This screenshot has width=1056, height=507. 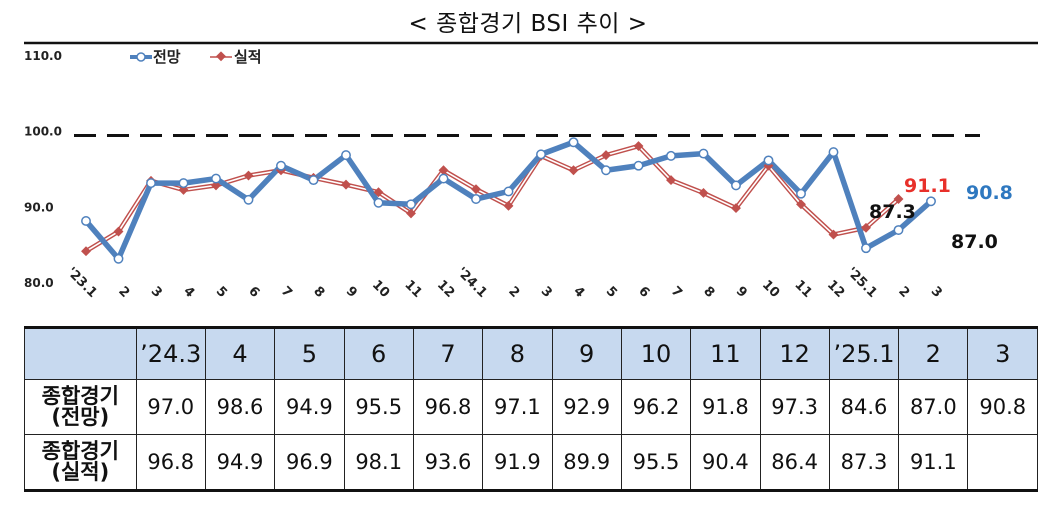 I want to click on x-tick-label: '24.1, so click(x=472, y=283).